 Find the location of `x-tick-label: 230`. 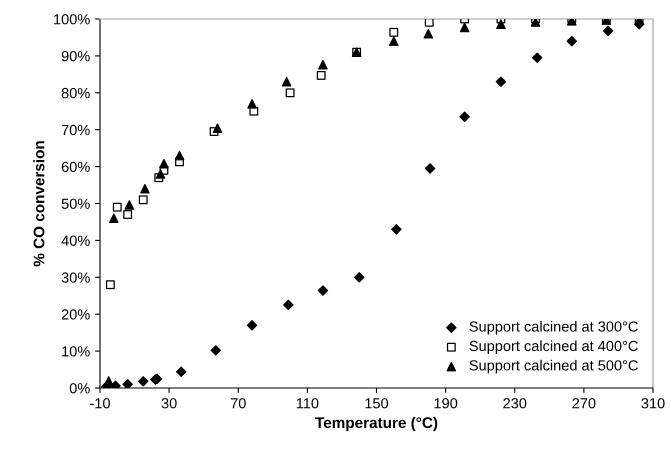

x-tick-label: 230 is located at coordinates (514, 403).